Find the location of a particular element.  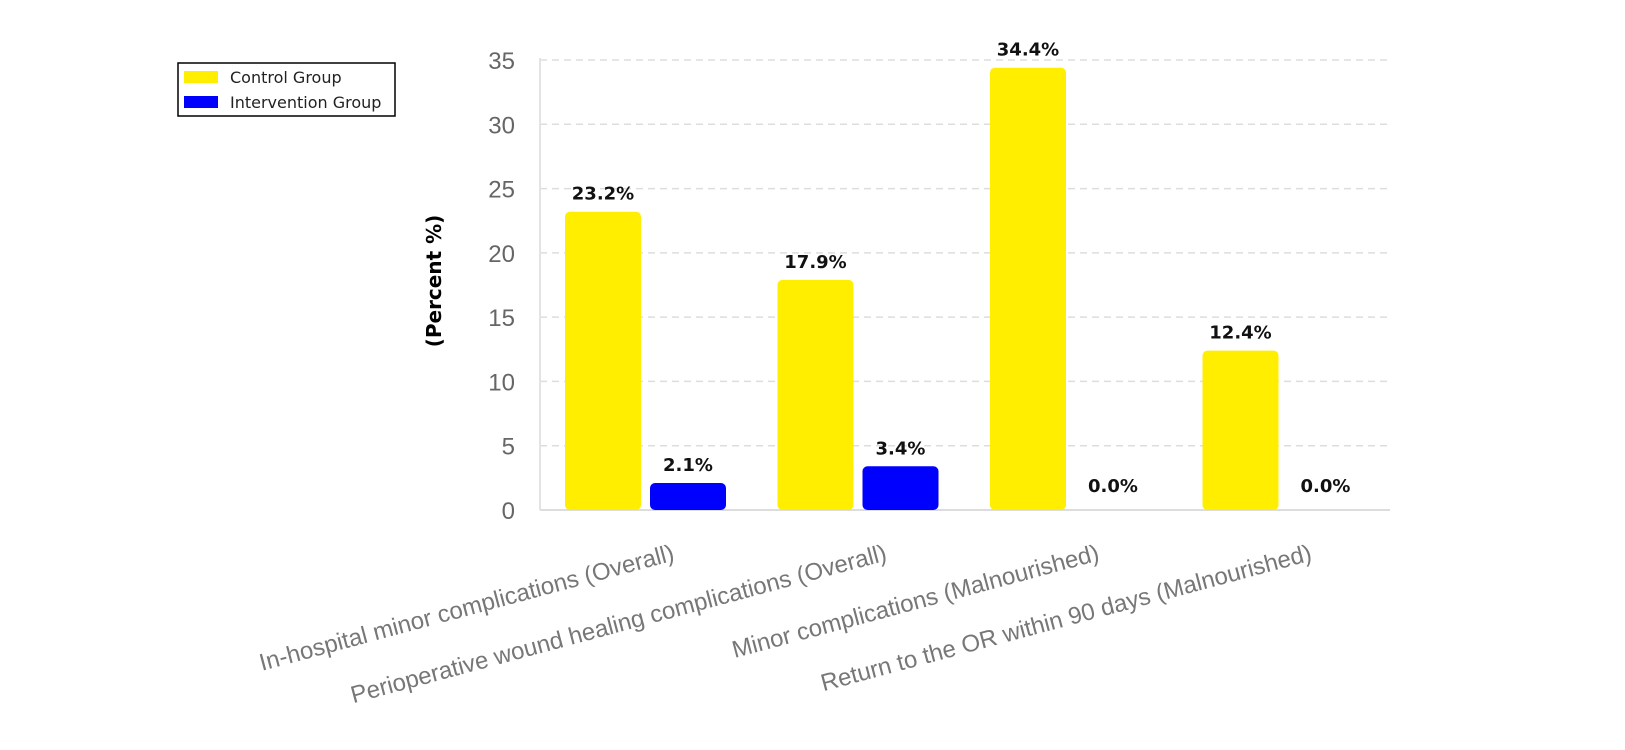

data-label: 17.9% is located at coordinates (815, 262).